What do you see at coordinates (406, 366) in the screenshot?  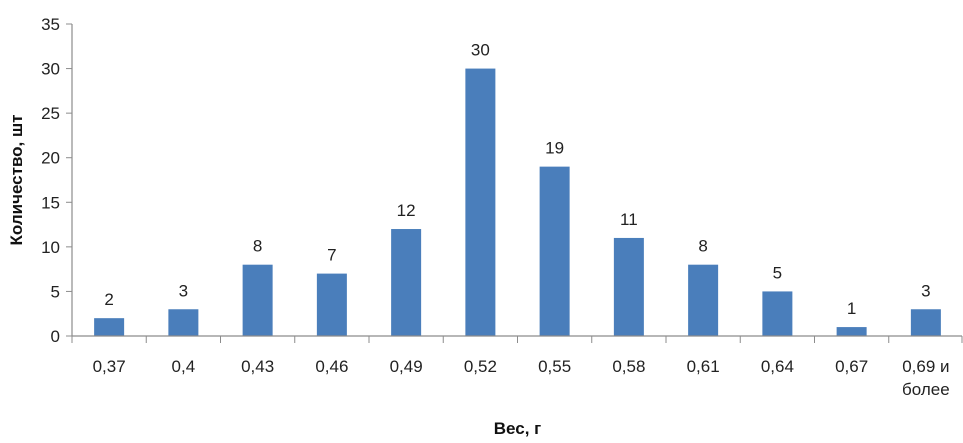 I see `x-category-label: 0,49` at bounding box center [406, 366].